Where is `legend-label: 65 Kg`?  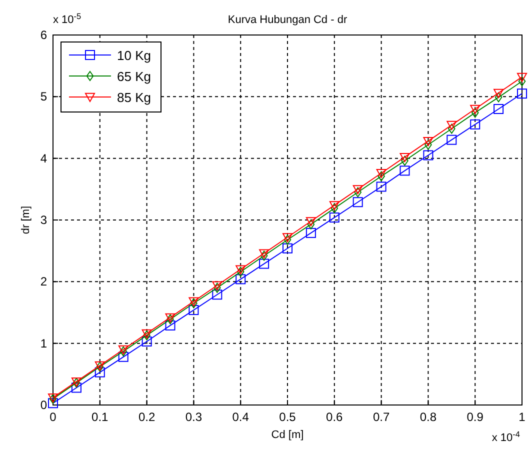 legend-label: 65 Kg is located at coordinates (134, 76).